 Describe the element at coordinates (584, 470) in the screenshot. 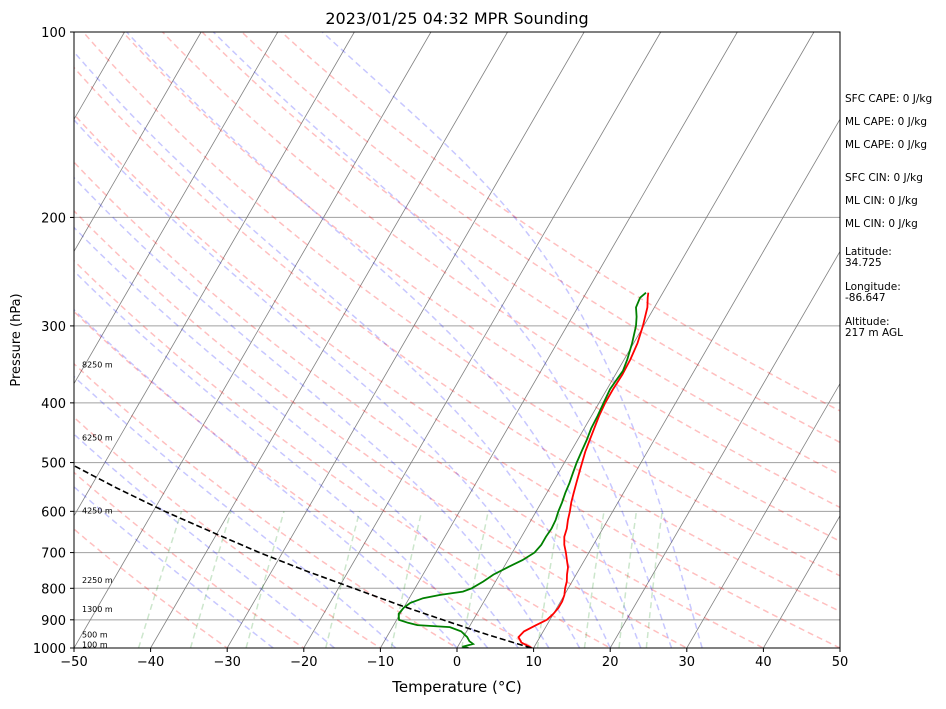

I see `temperature-trace` at that location.